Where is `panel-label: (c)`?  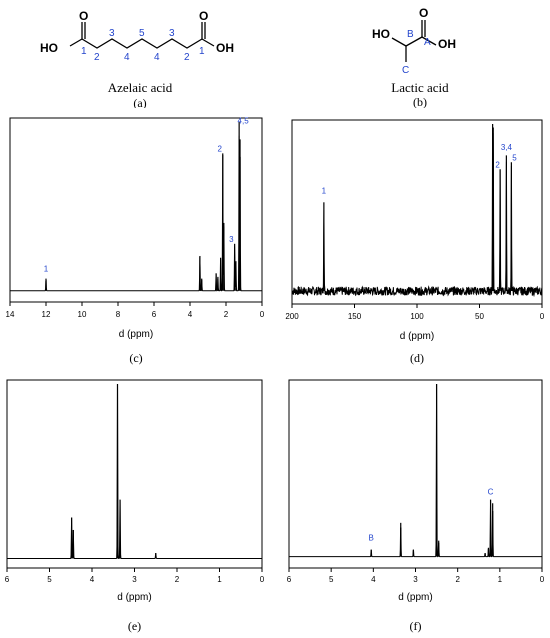 panel-label: (c) is located at coordinates (135, 358).